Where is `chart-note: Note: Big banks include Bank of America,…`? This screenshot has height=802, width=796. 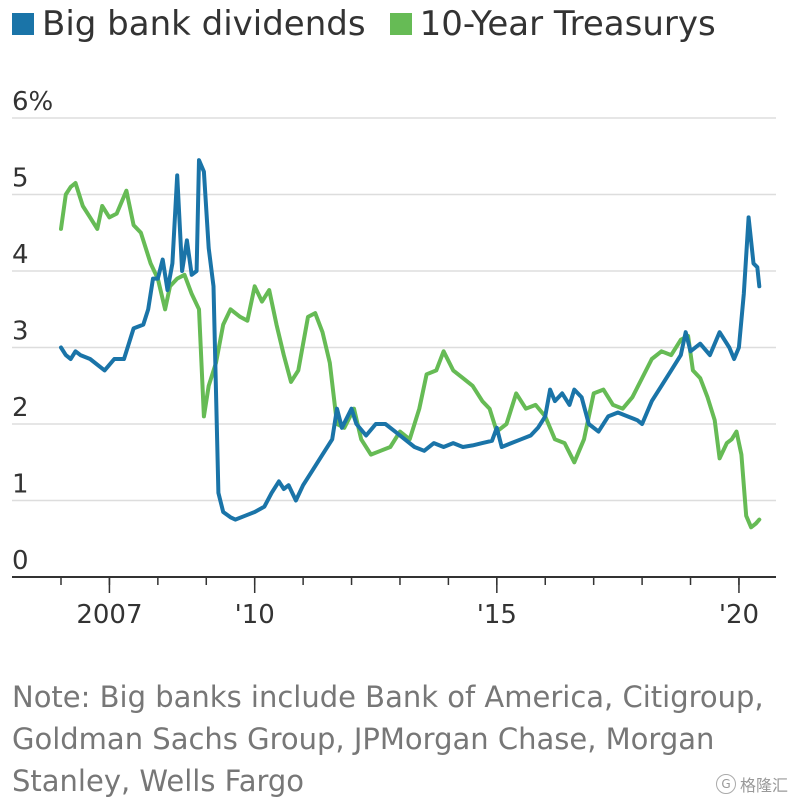
chart-note: Note: Big banks include Bank of America,… is located at coordinates (388, 739).